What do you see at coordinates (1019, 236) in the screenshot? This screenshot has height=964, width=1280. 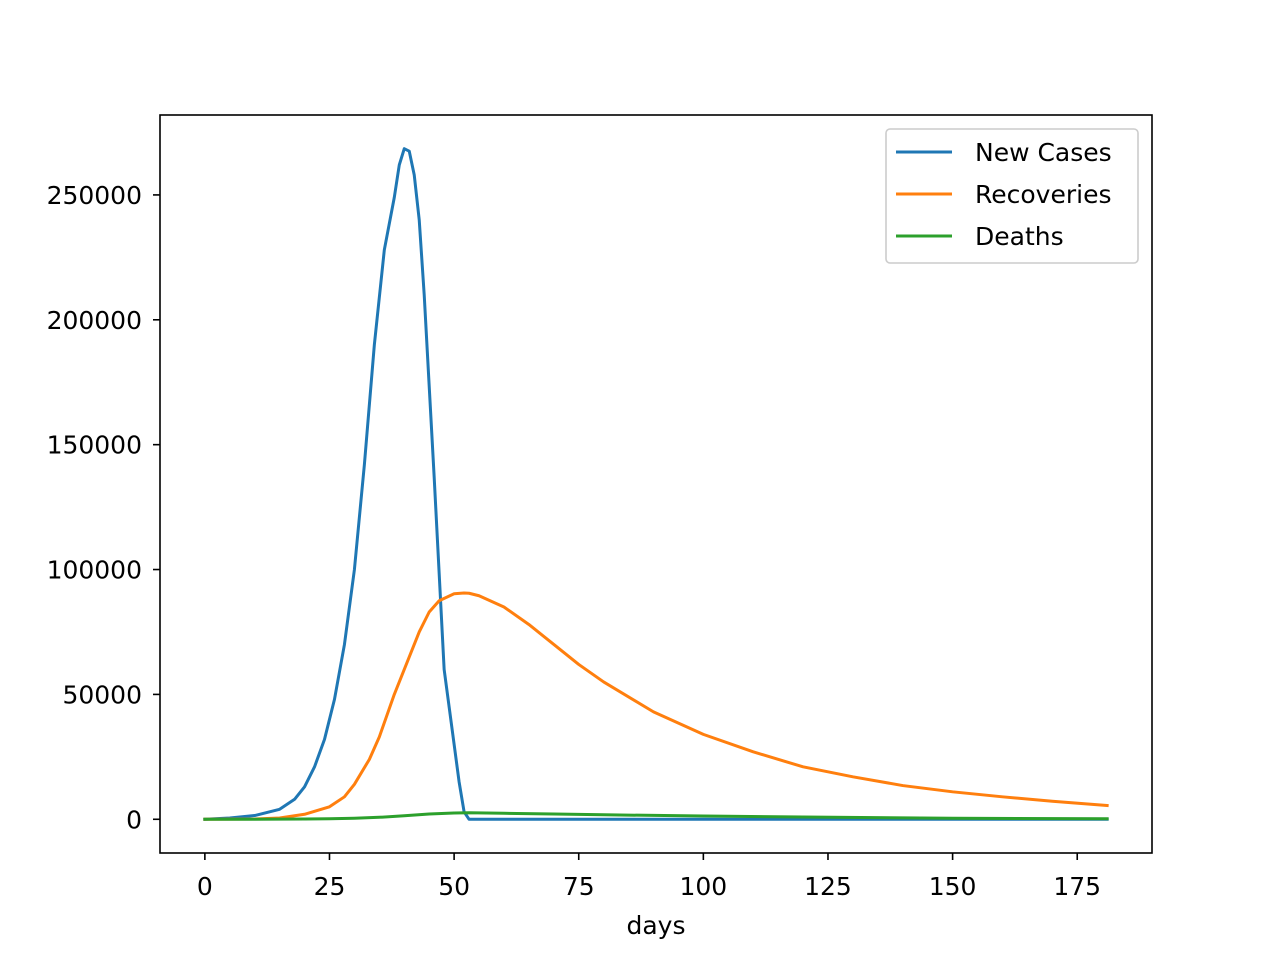 I see `legend-label-2: Deaths` at bounding box center [1019, 236].